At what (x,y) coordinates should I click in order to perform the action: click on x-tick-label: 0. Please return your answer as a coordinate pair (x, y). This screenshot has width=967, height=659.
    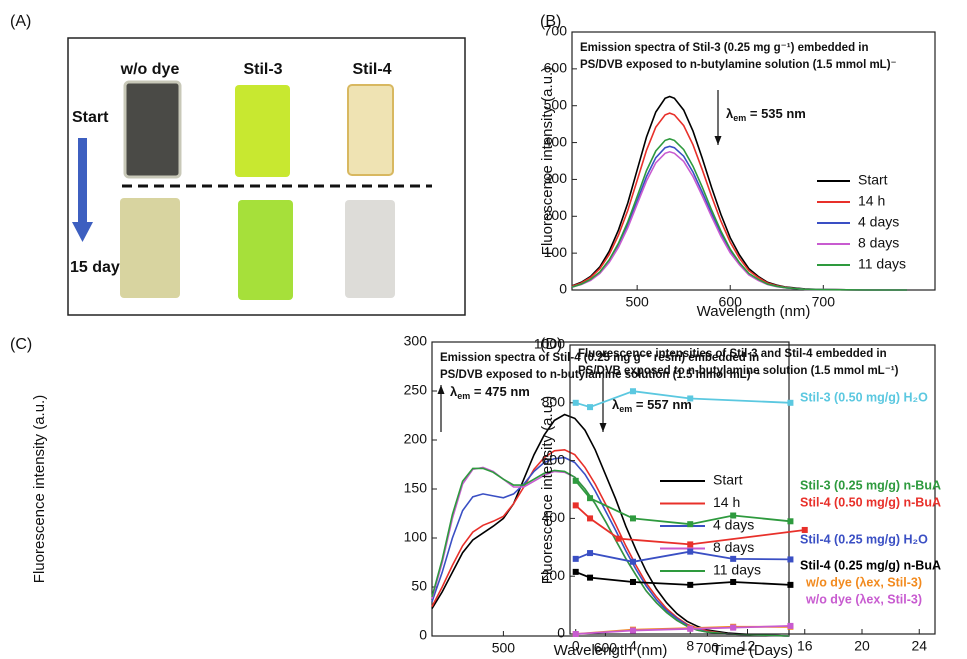
    Looking at the image, I should click on (576, 646).